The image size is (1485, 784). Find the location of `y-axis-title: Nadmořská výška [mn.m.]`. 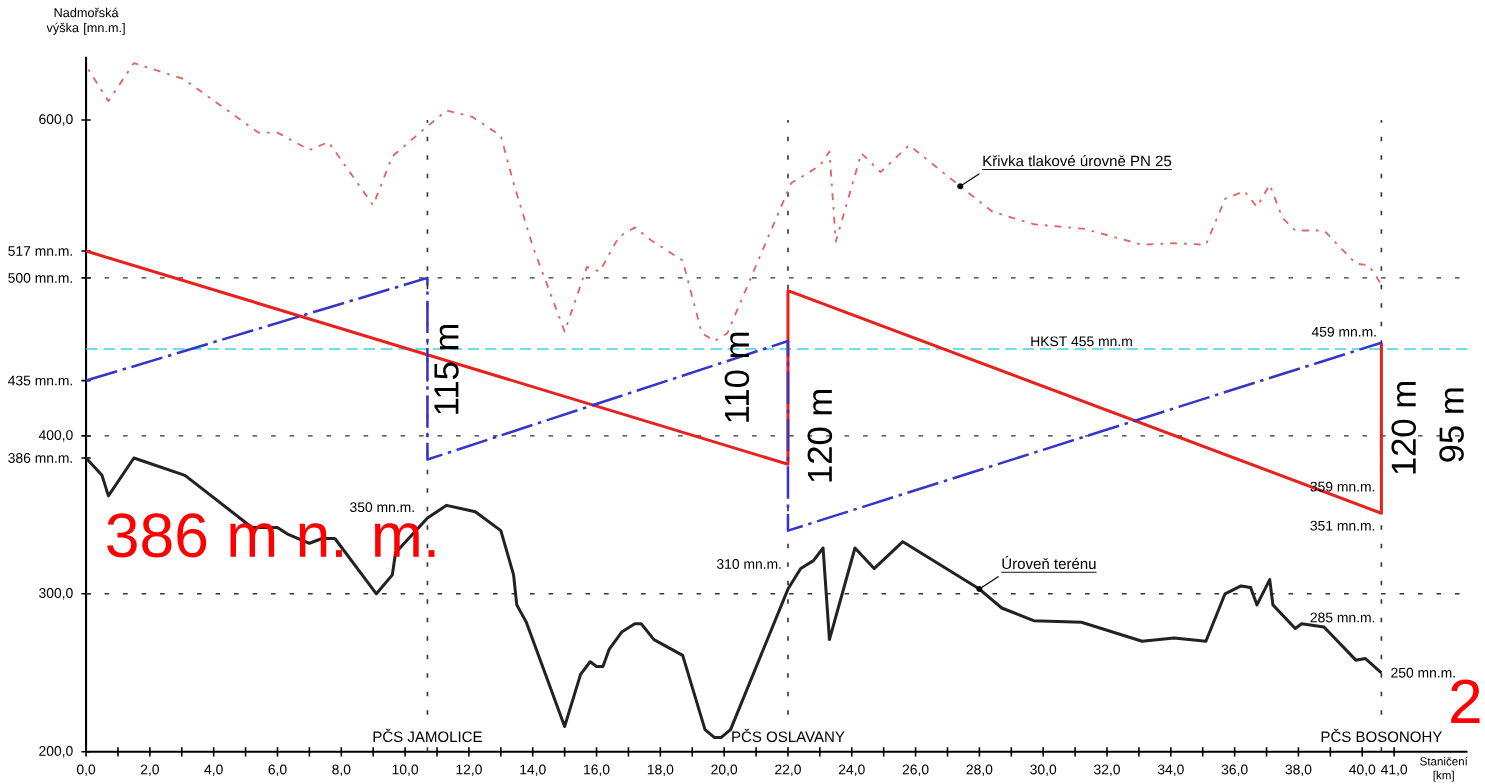

y-axis-title: Nadmořská výška [mn.m.] is located at coordinates (85, 21).